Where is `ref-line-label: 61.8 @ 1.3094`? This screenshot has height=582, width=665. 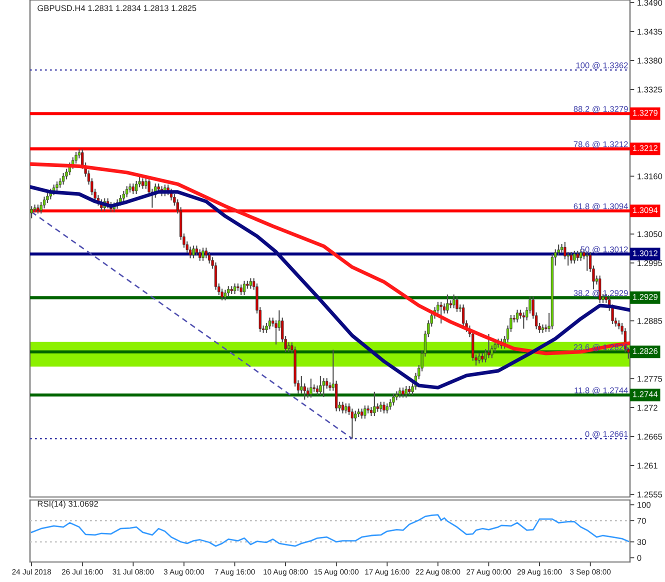
ref-line-label: 61.8 @ 1.3094 is located at coordinates (601, 206).